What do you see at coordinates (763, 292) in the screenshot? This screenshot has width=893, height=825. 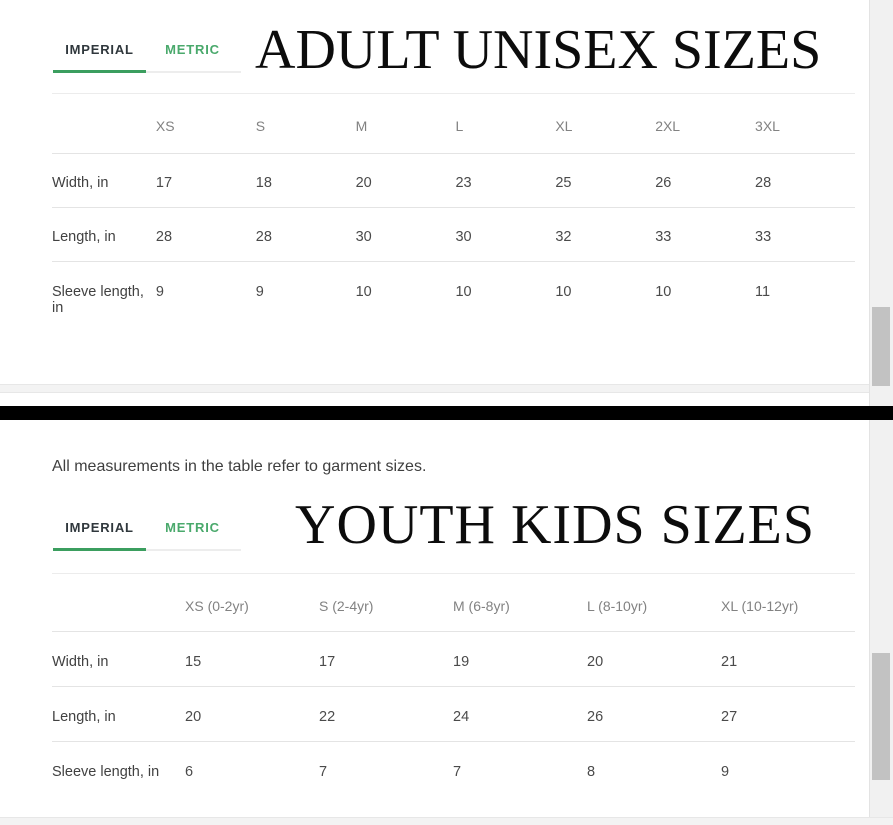 I see `cell: 11` at bounding box center [763, 292].